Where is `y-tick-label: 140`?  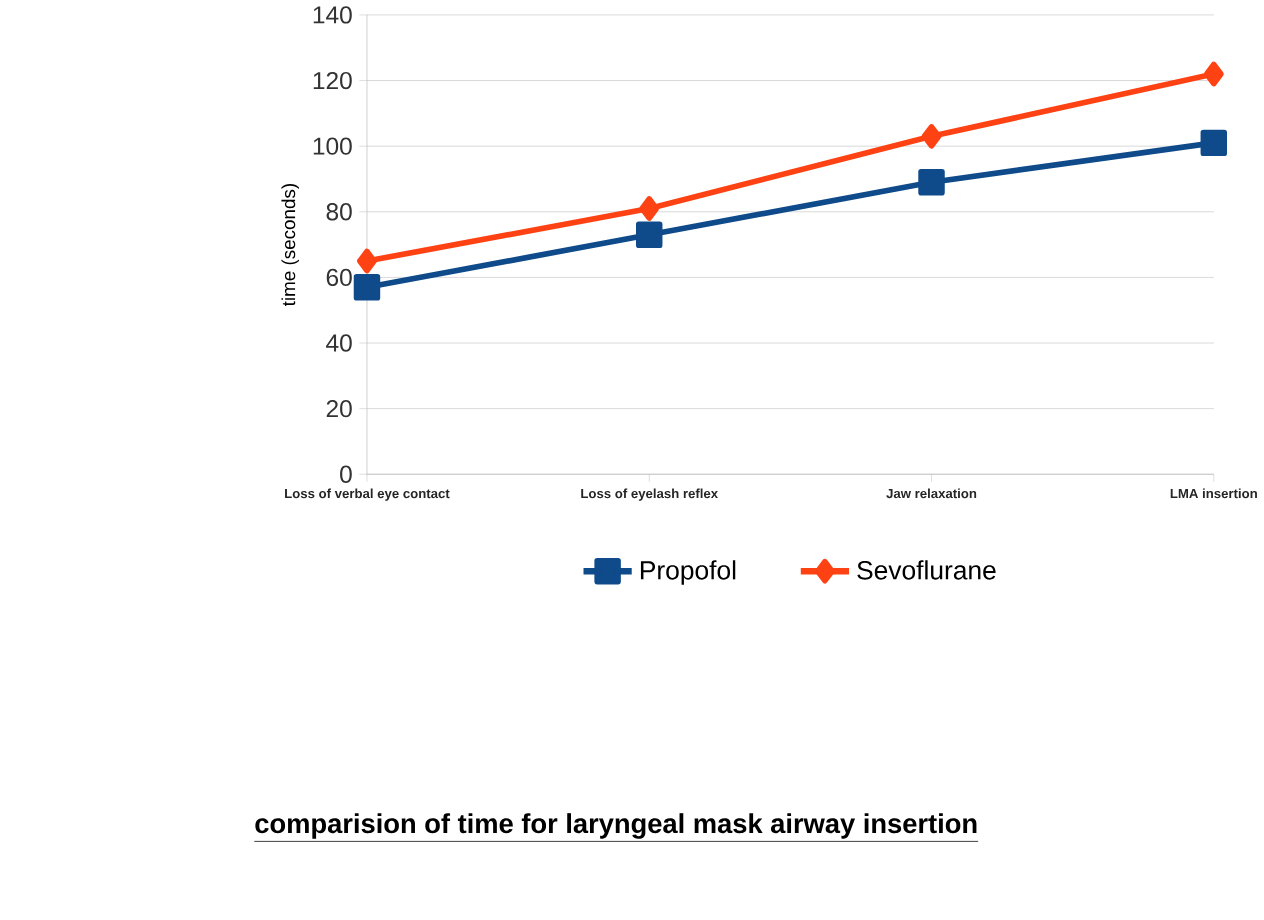
y-tick-label: 140 is located at coordinates (332, 15).